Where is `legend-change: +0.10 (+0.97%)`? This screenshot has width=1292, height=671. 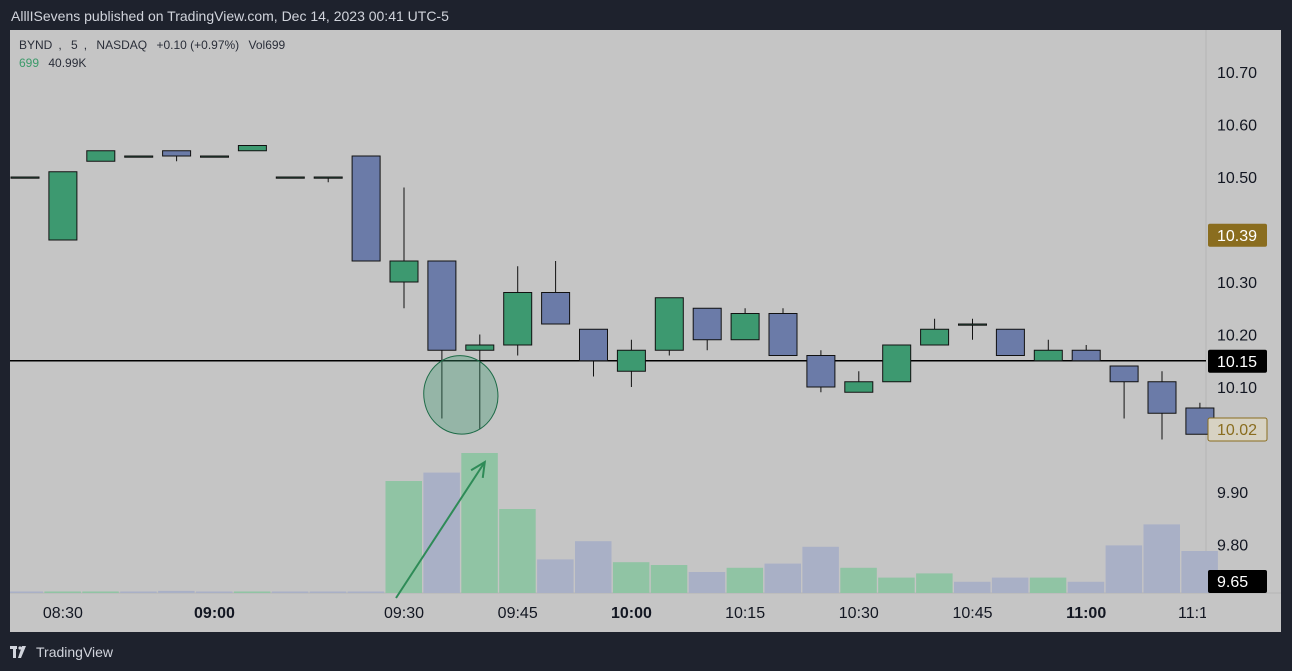 legend-change: +0.10 (+0.97%) is located at coordinates (198, 45).